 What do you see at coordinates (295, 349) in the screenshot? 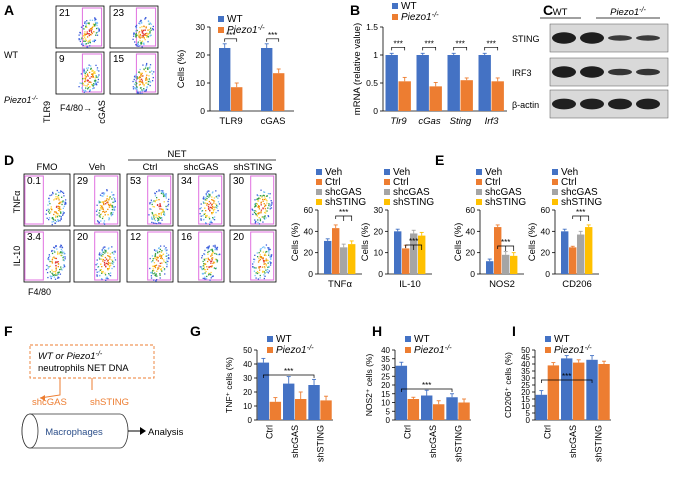
I see `legend-label: Piezo1-/-` at bounding box center [295, 349].